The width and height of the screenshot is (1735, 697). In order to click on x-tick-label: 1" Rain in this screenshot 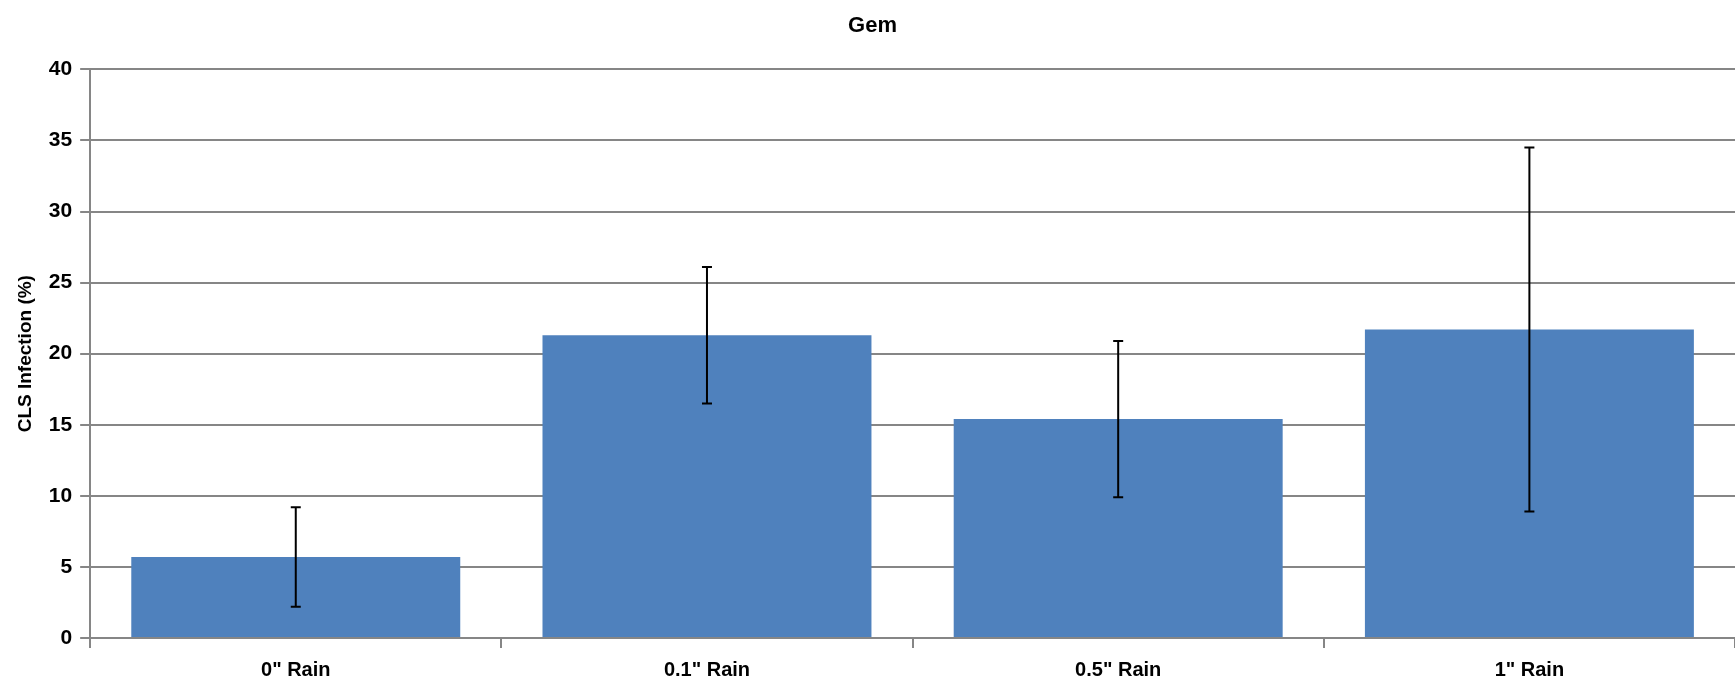, I will do `click(1529, 668)`.